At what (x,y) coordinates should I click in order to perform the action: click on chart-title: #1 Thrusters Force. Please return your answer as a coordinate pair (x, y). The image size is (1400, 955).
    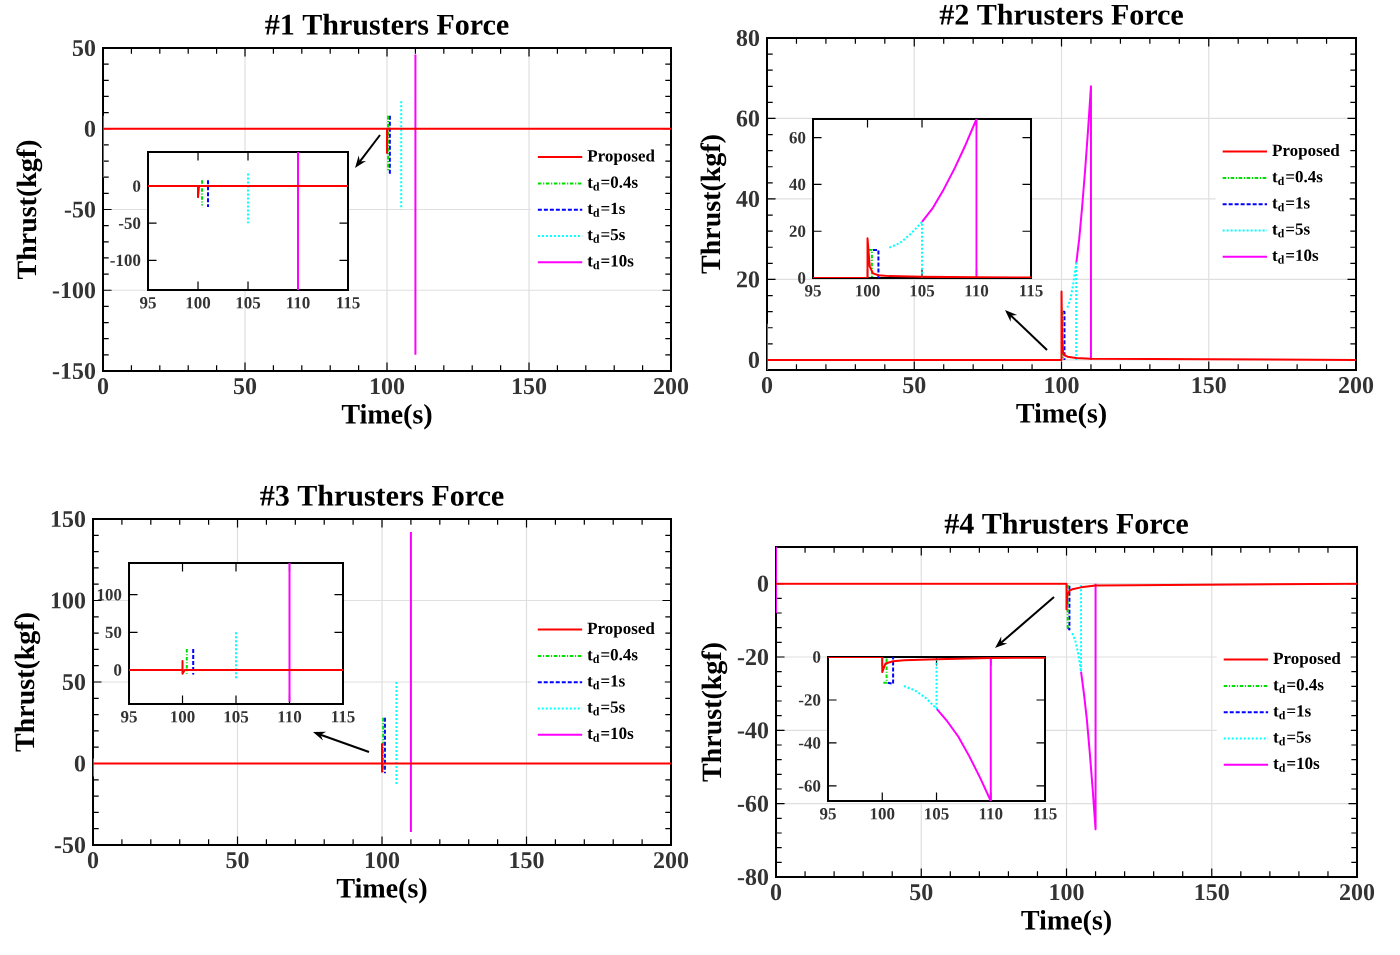
    Looking at the image, I should click on (387, 24).